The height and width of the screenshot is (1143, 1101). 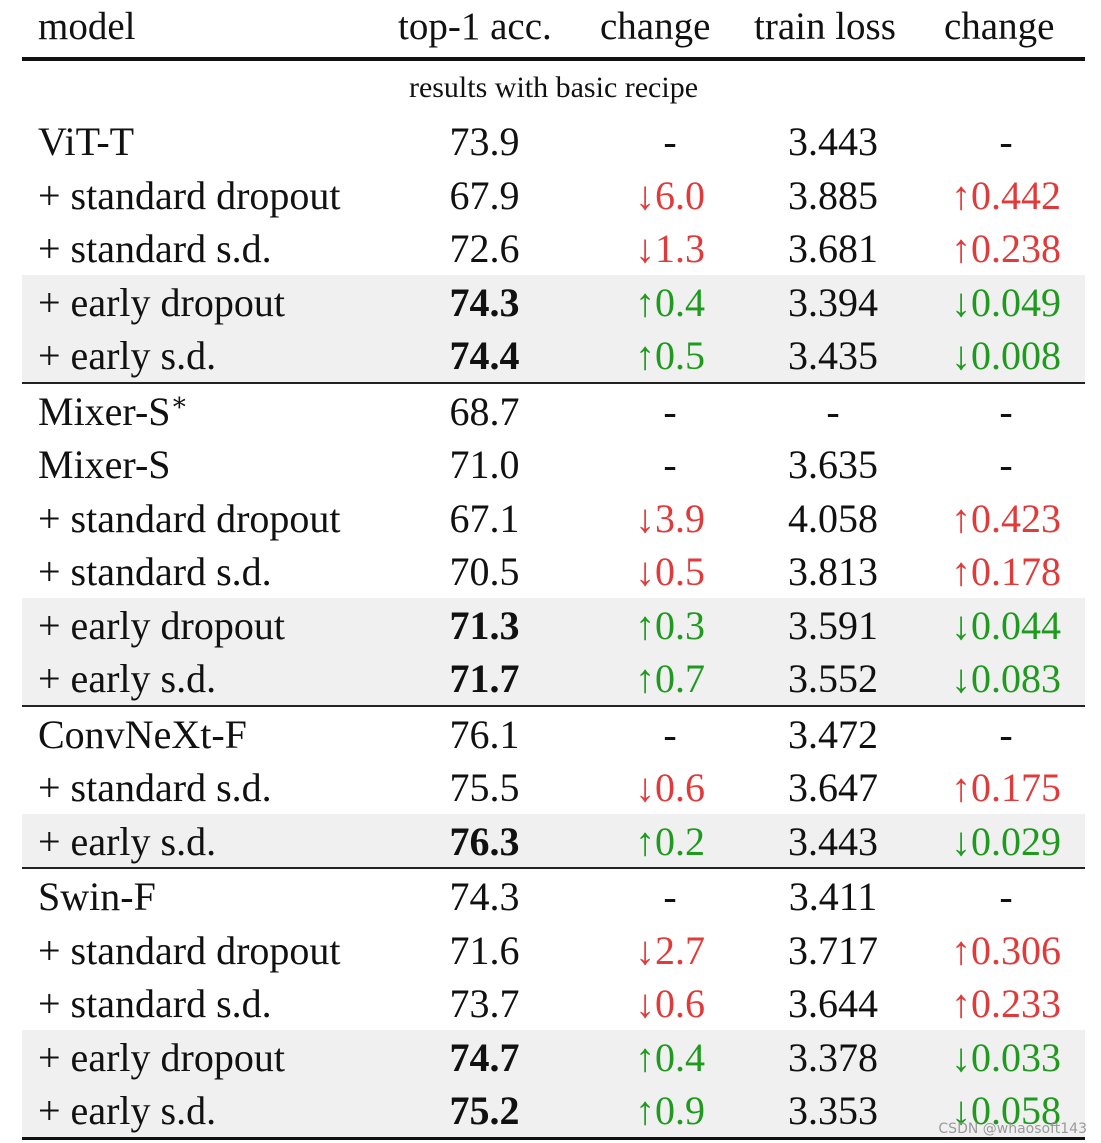 What do you see at coordinates (1006, 950) in the screenshot?
I see `cell-loss-change: ↑0.306` at bounding box center [1006, 950].